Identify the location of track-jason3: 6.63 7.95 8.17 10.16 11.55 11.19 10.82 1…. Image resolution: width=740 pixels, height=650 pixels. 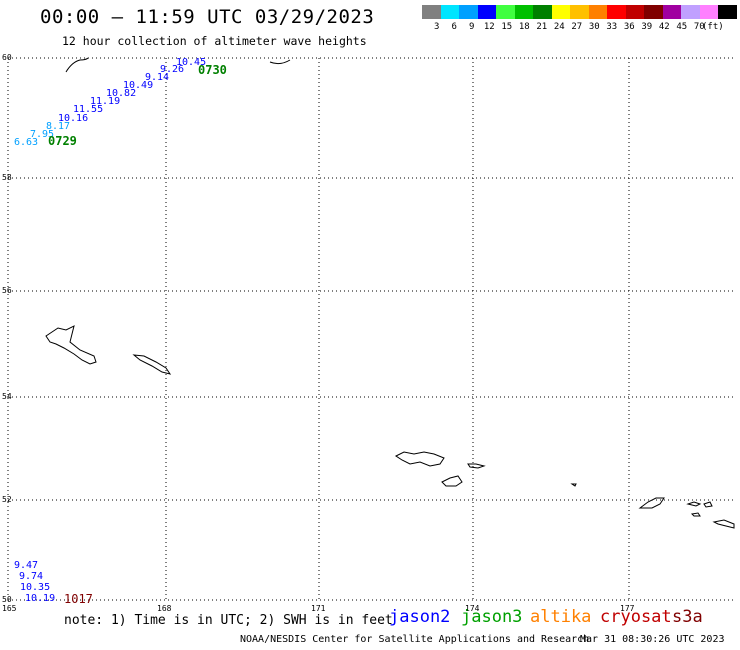
(120, 102).